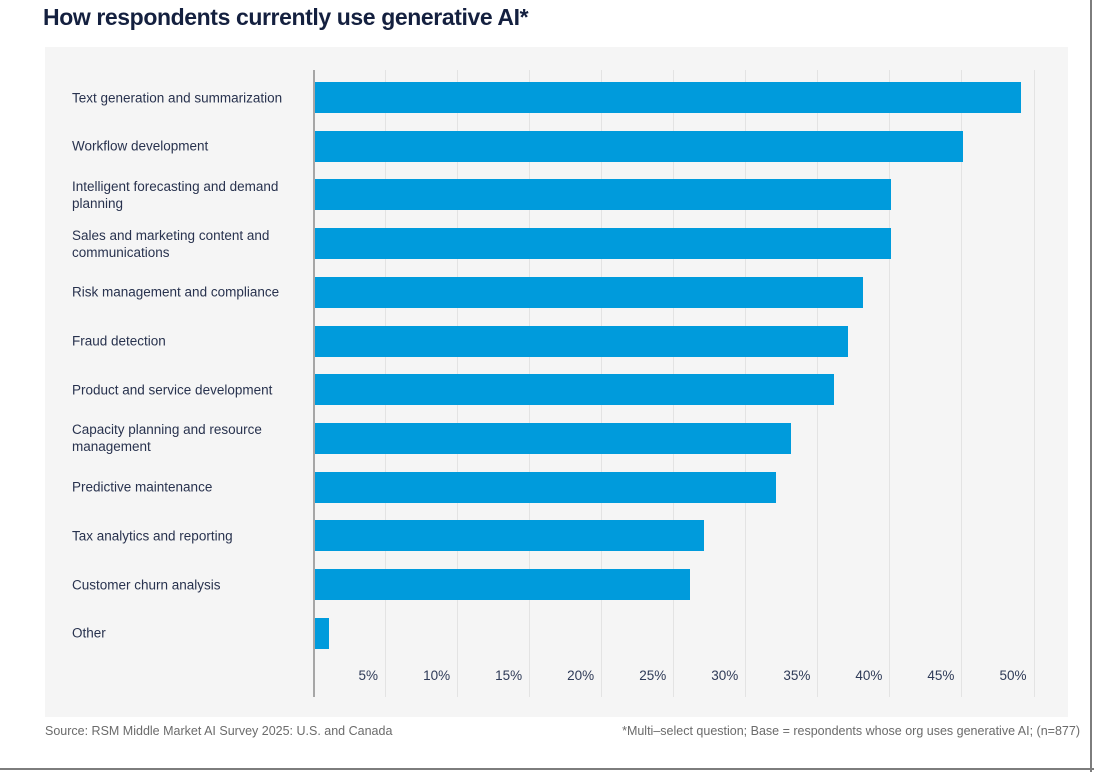 The image size is (1094, 772). I want to click on category-label-5: Risk management and compliance, so click(176, 292).